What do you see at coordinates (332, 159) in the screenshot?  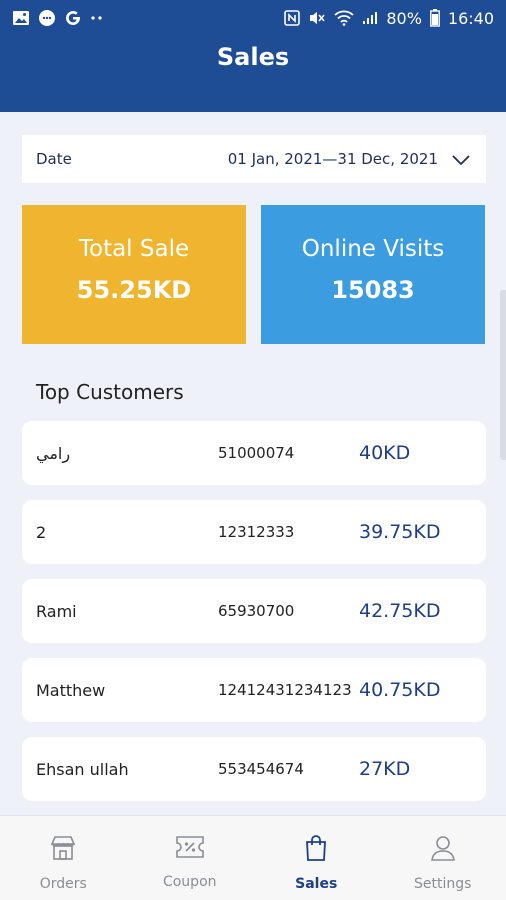 I see `date-range: 01 Jan, 2021—31 Dec, 2021` at bounding box center [332, 159].